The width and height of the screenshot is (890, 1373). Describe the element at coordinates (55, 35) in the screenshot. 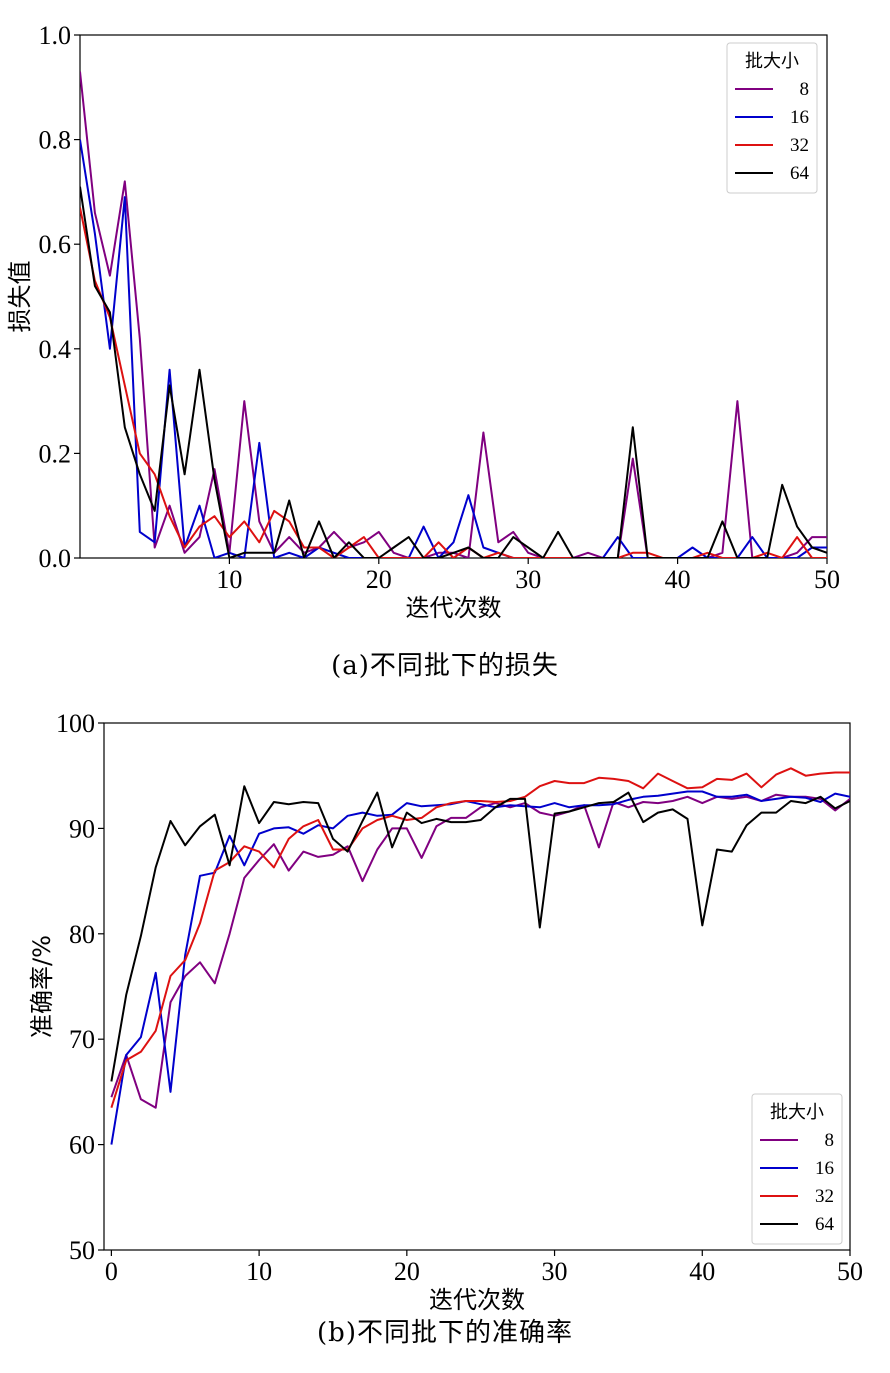

I see `y-tick-label: 1.0` at that location.